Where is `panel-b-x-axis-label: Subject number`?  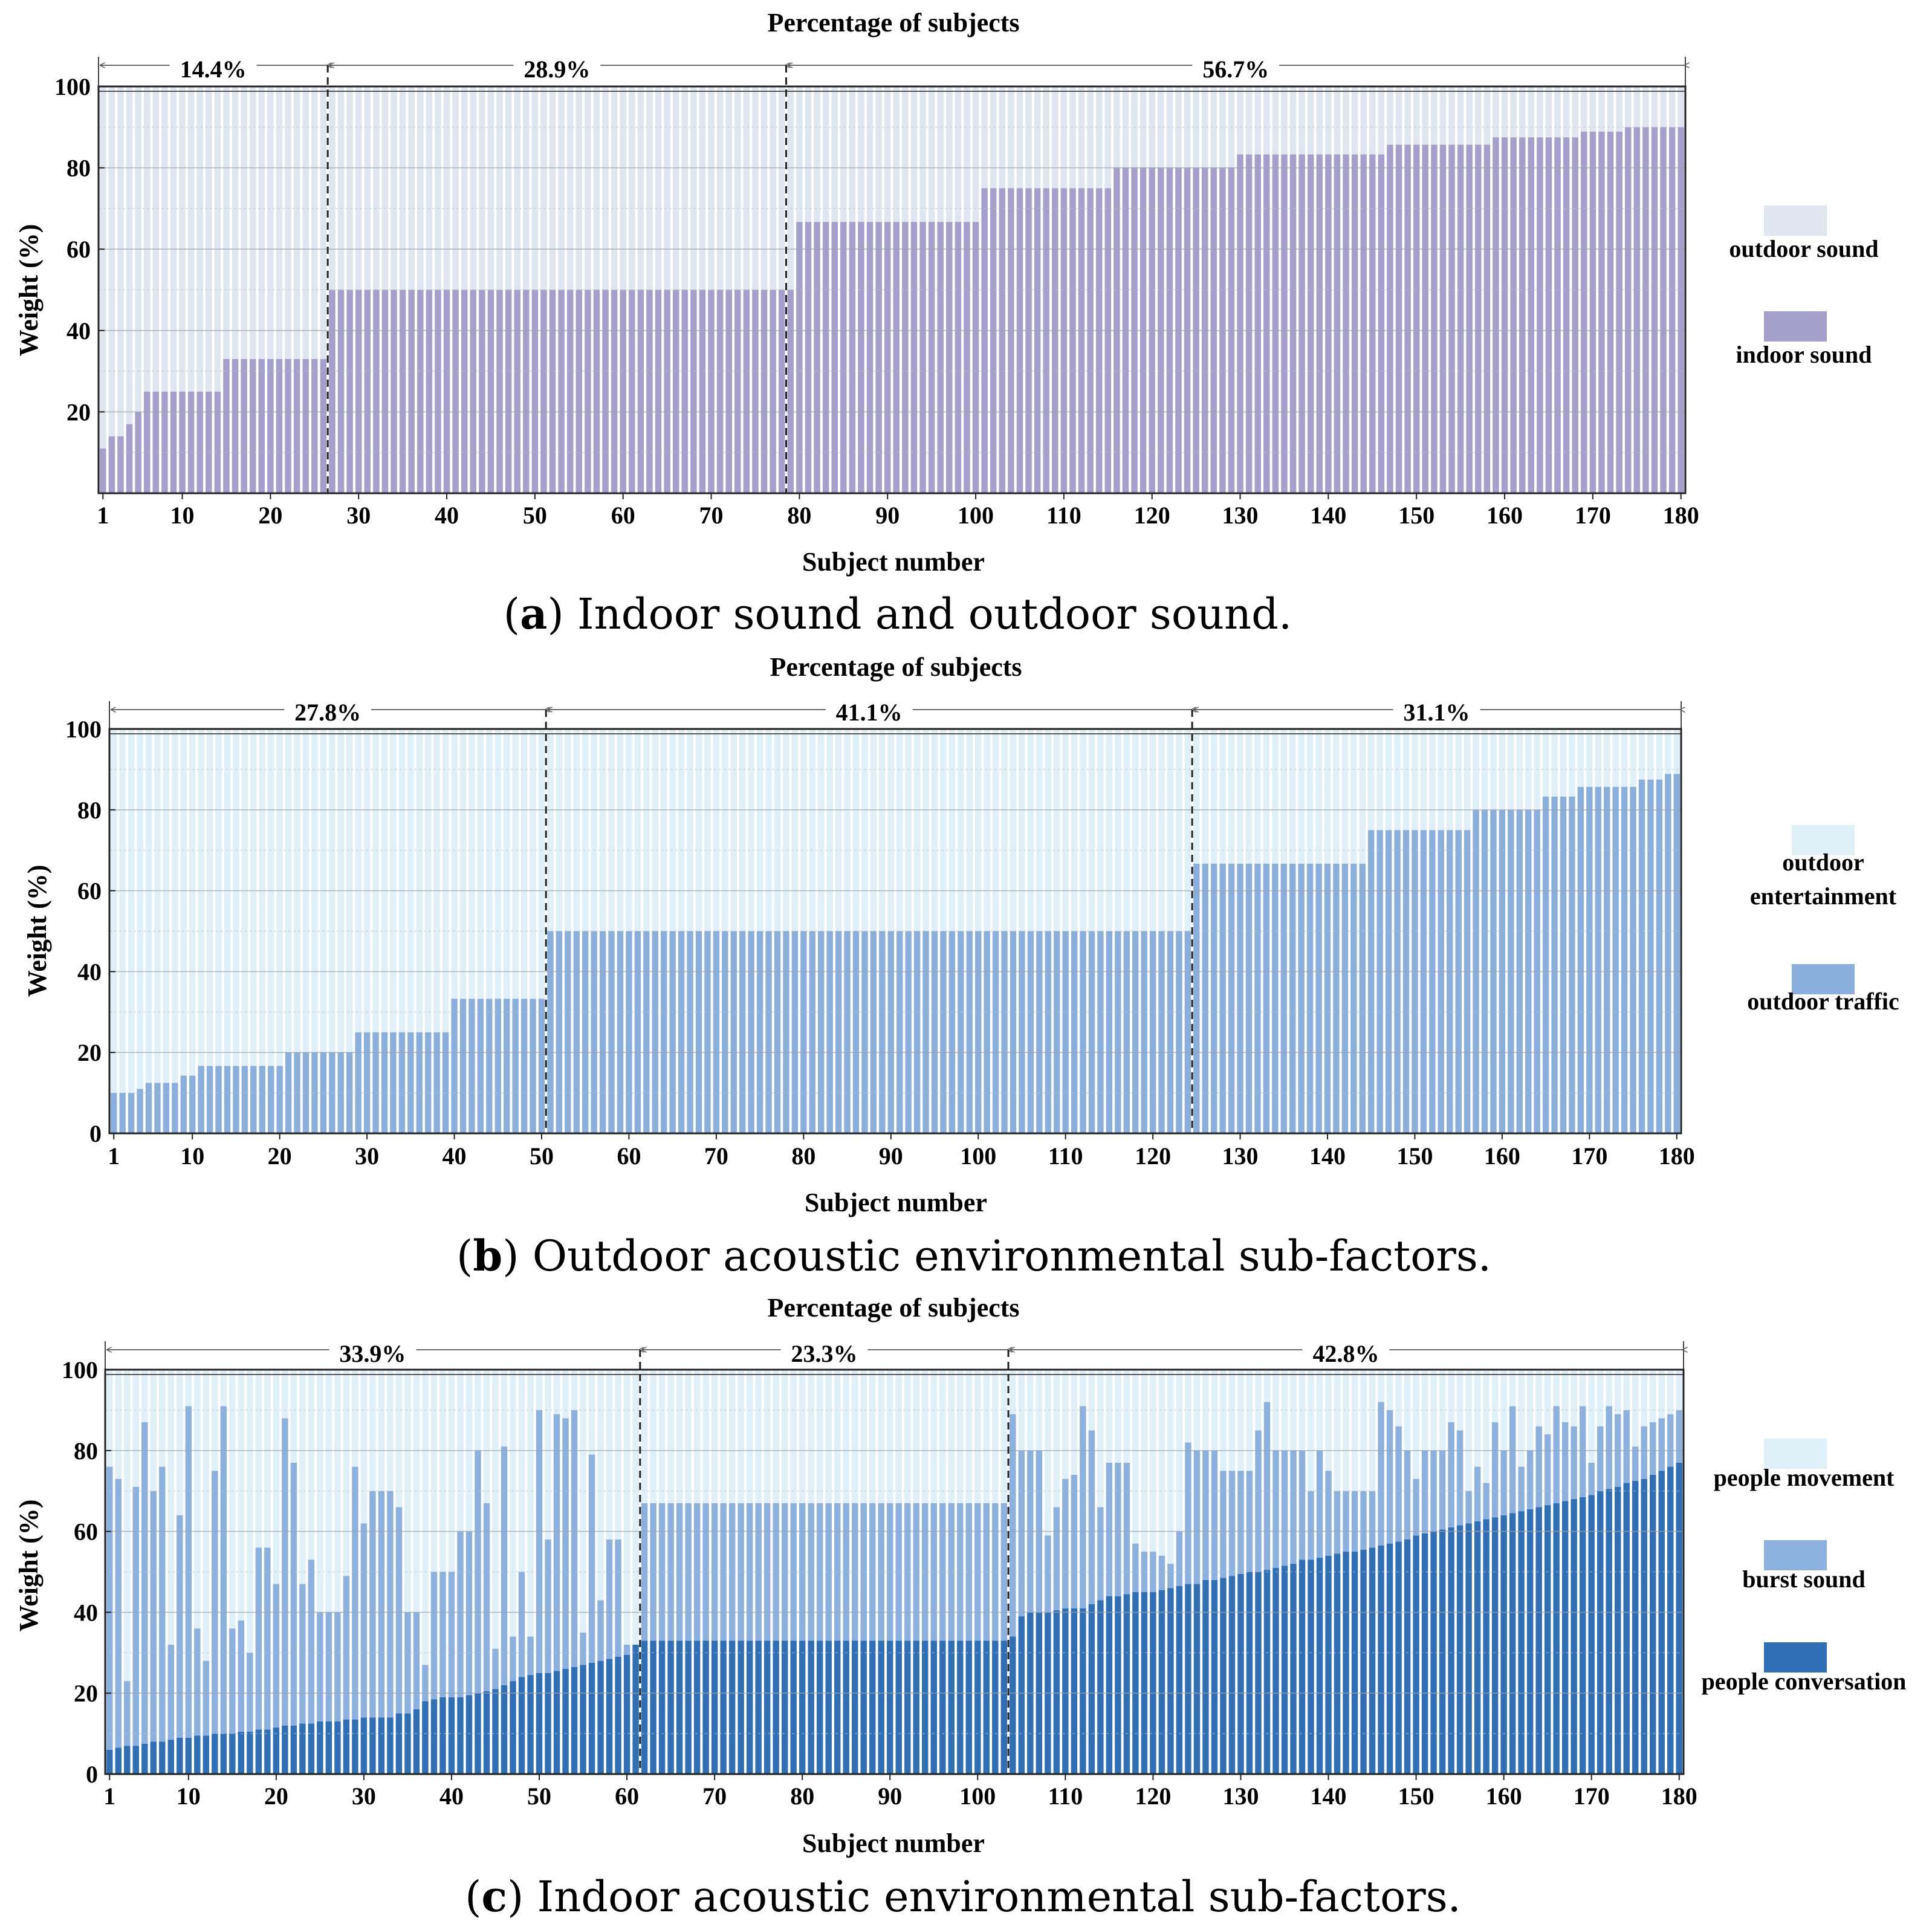
panel-b-x-axis-label: Subject number is located at coordinates (896, 1202).